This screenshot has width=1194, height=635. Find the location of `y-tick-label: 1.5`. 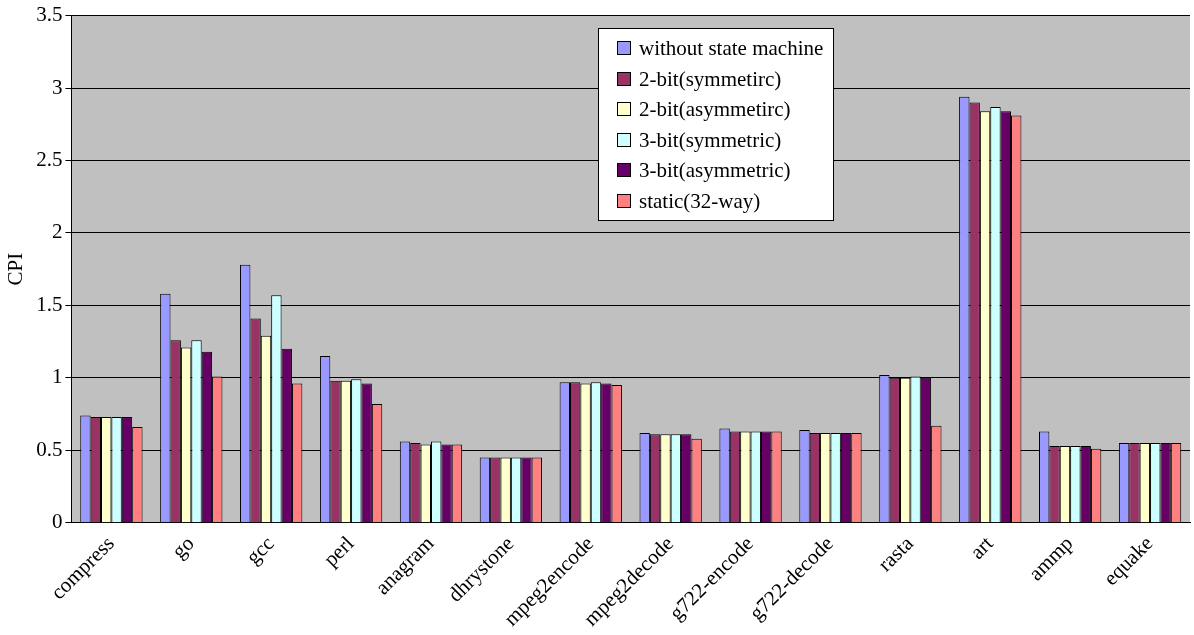

y-tick-label: 1.5 is located at coordinates (49, 303).